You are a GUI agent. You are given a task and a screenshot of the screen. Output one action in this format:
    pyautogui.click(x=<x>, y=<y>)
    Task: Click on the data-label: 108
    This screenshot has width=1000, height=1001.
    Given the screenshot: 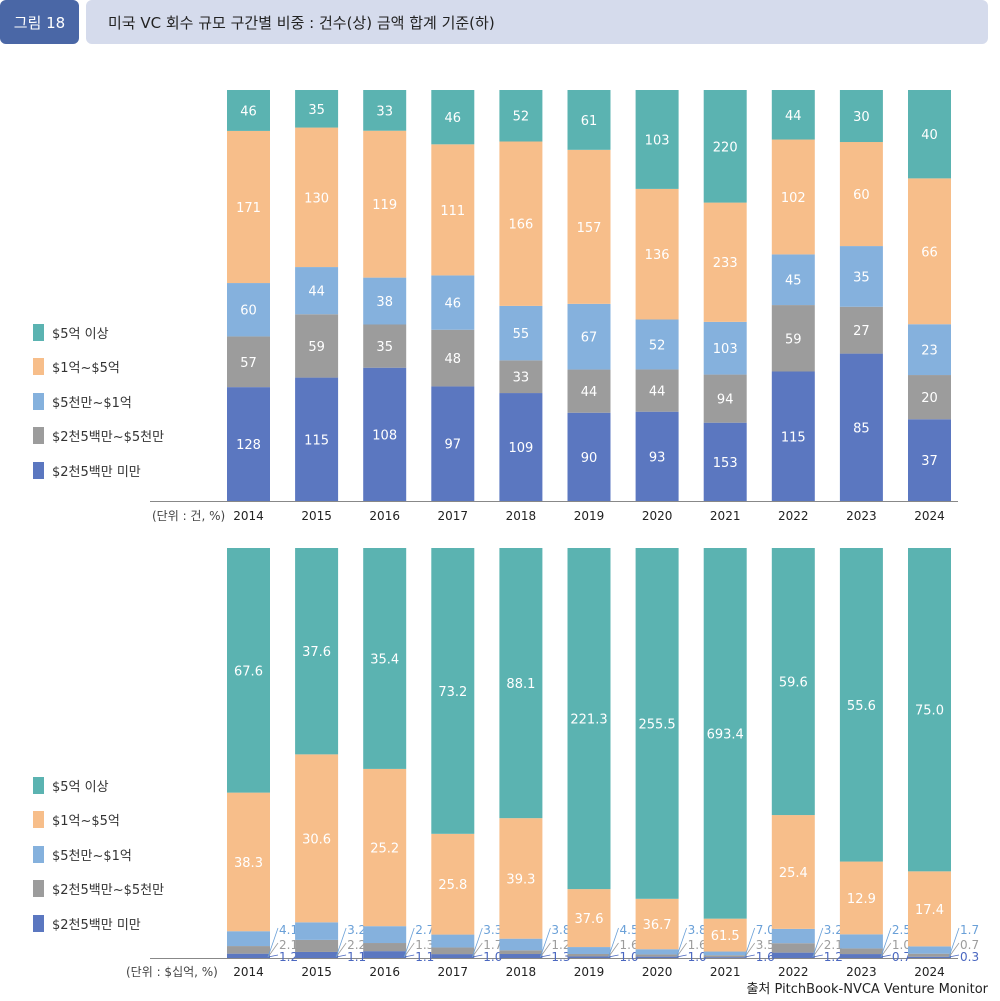 What is the action you would take?
    pyautogui.click(x=384, y=435)
    